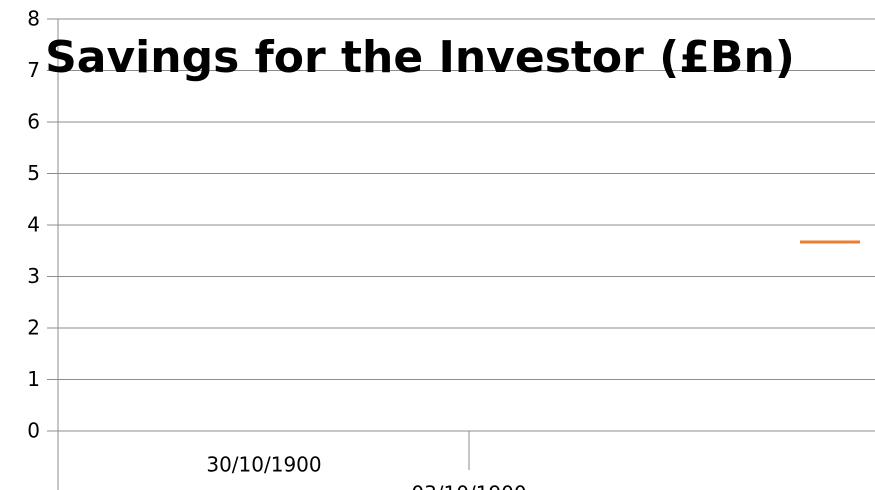 The width and height of the screenshot is (875, 490). I want to click on y-tick-label: 1, so click(33, 379).